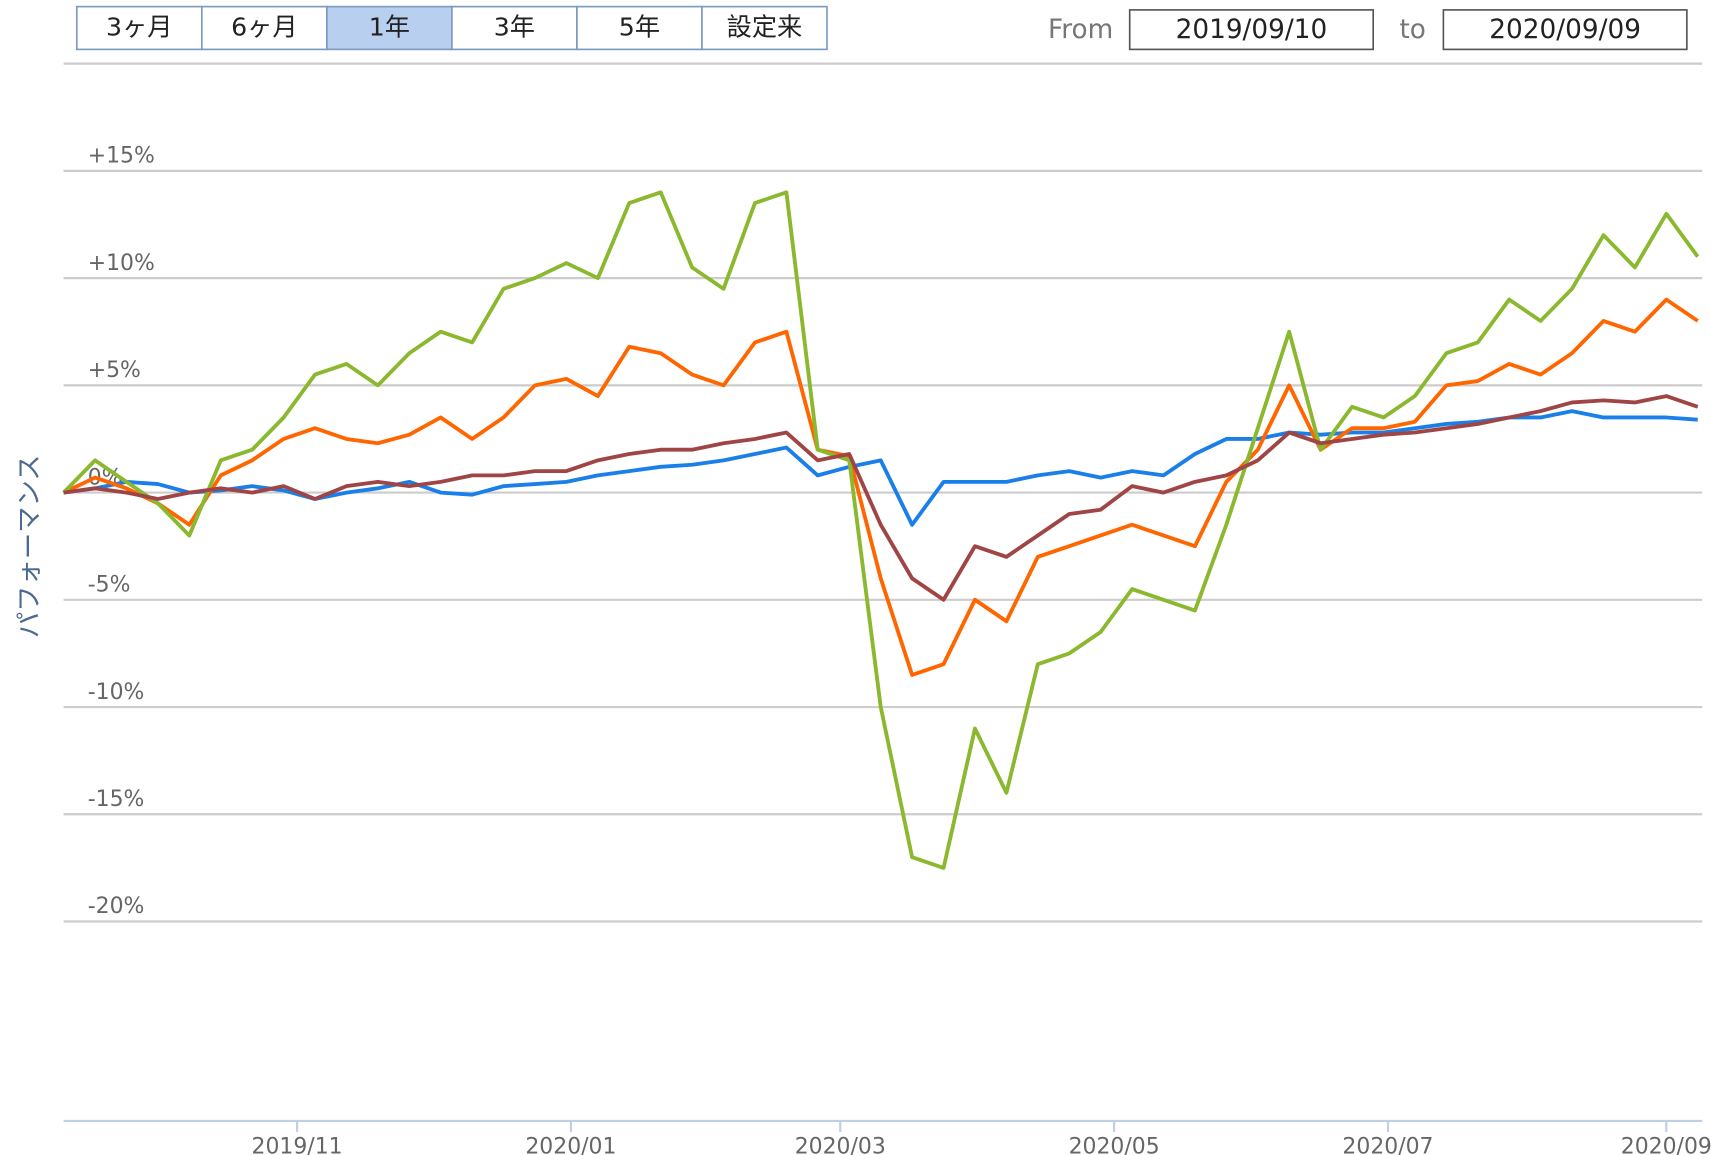  What do you see at coordinates (840, 1144) in the screenshot?
I see `x-tick-label: 2020/03` at bounding box center [840, 1144].